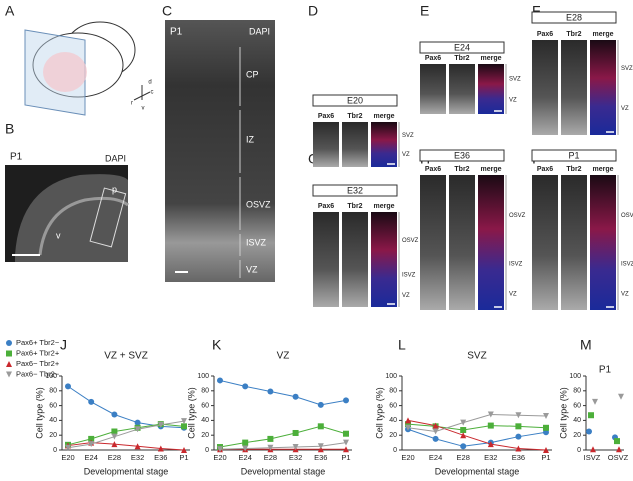  I want to click on y-tick-label: 60, so click(53, 405).